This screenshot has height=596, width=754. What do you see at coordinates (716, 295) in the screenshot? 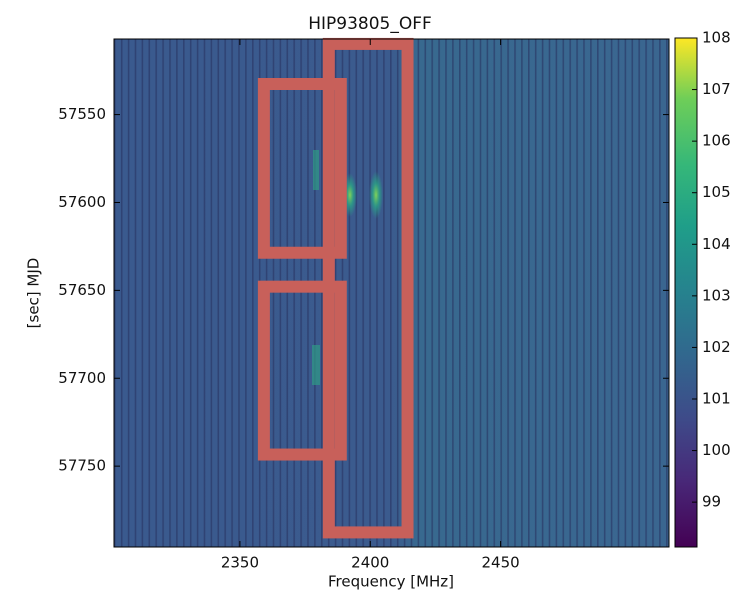
I see `colorbar-tick-label: 103` at bounding box center [716, 295].